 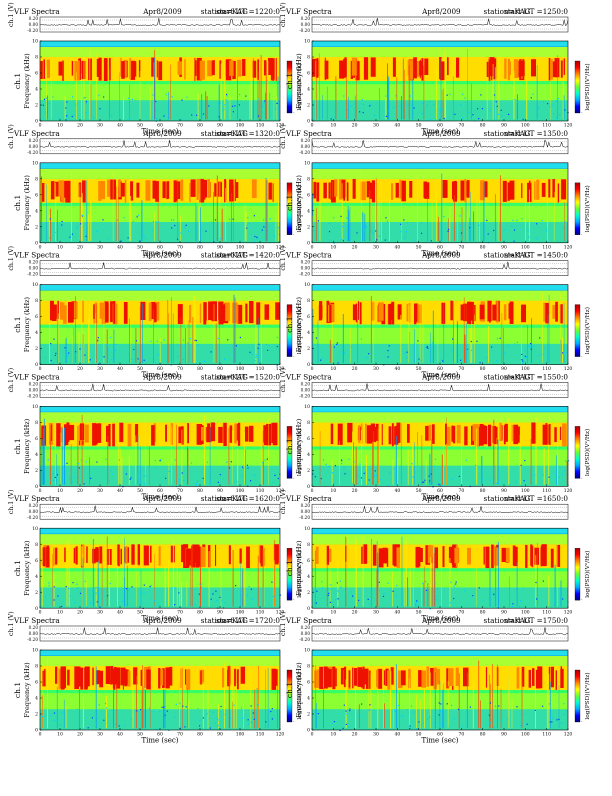 What do you see at coordinates (36, 255) in the screenshot?
I see `panel-title: VLF Spectra` at bounding box center [36, 255].